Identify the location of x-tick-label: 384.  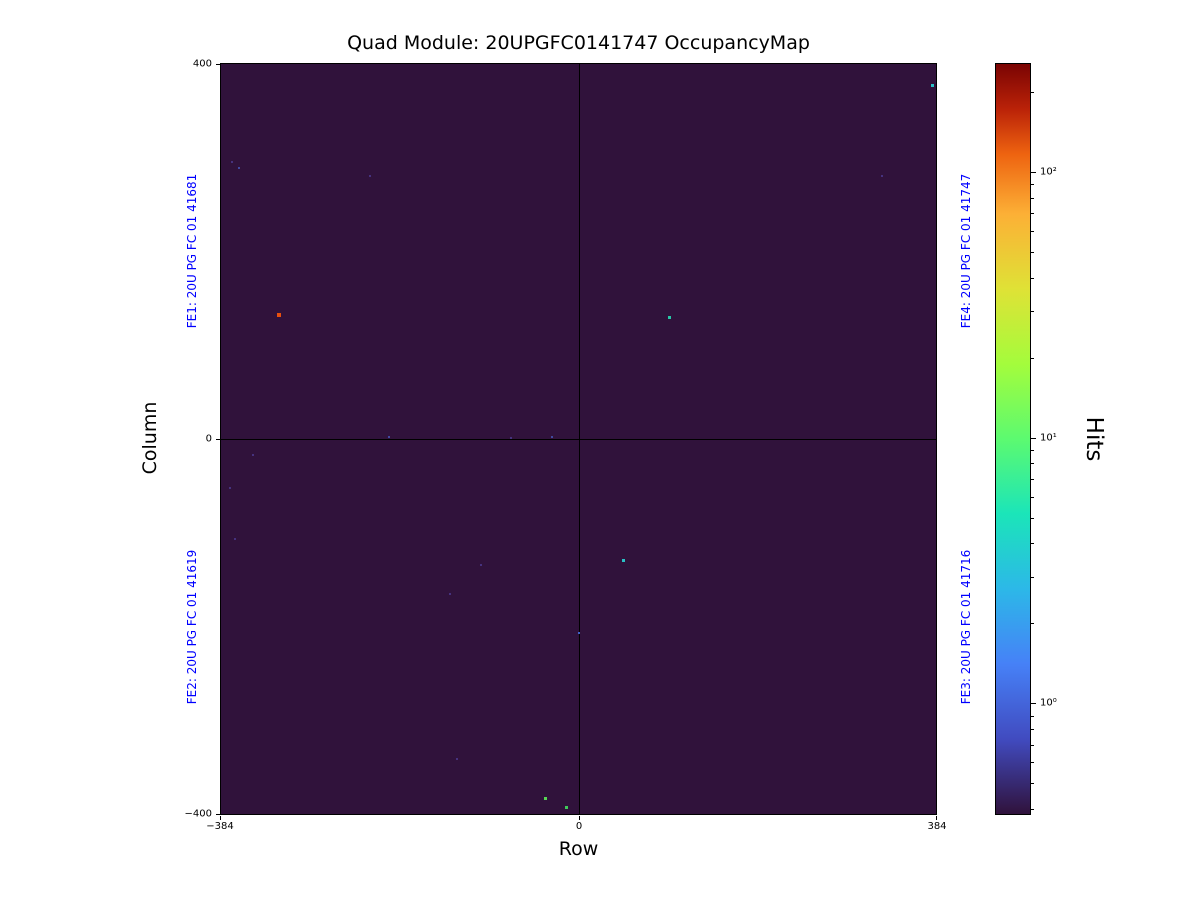
(937, 826).